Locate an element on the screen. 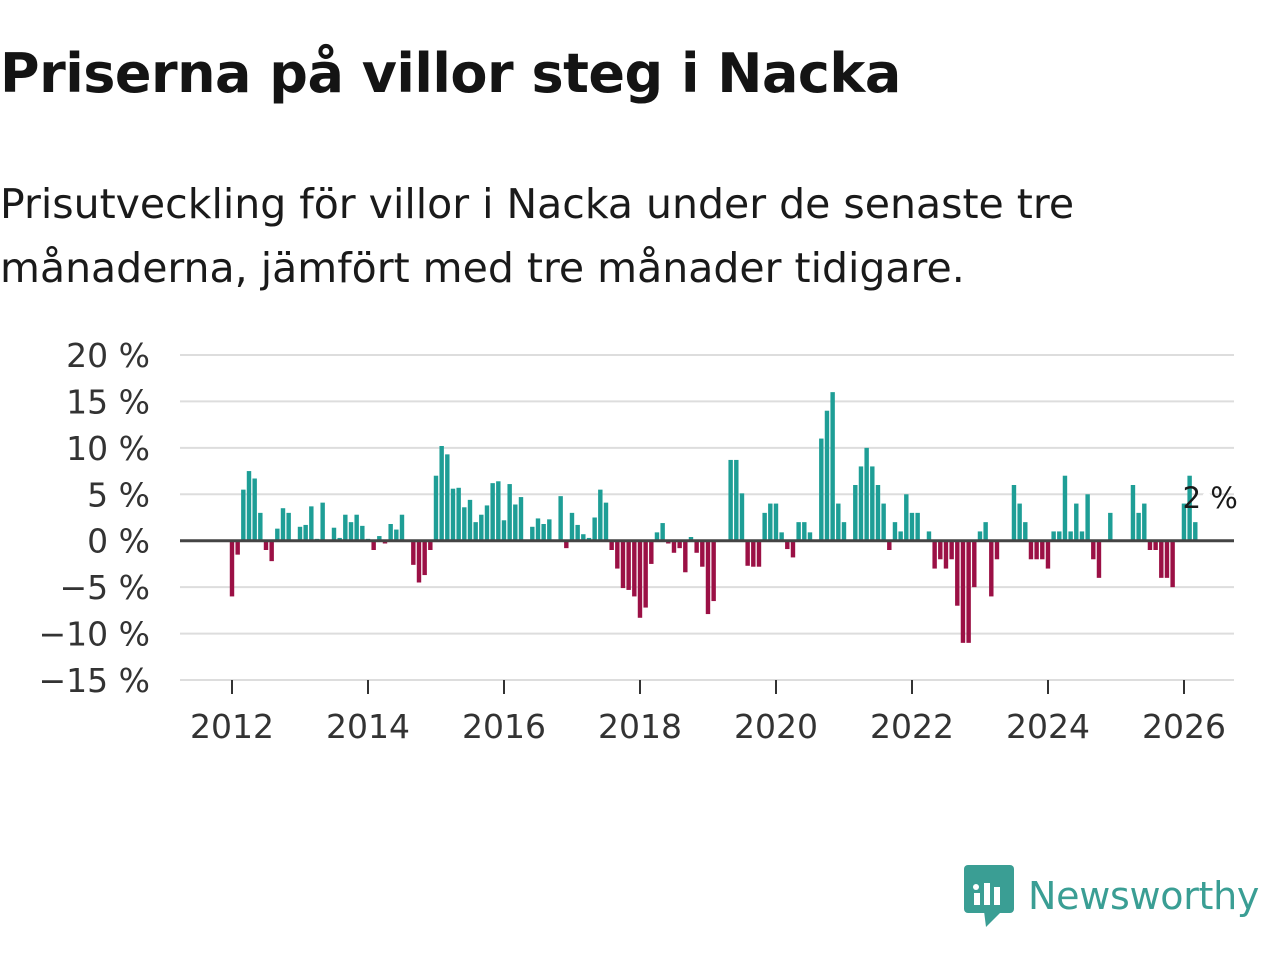 The height and width of the screenshot is (960, 1280). x-tick-label: 2016 is located at coordinates (504, 726).